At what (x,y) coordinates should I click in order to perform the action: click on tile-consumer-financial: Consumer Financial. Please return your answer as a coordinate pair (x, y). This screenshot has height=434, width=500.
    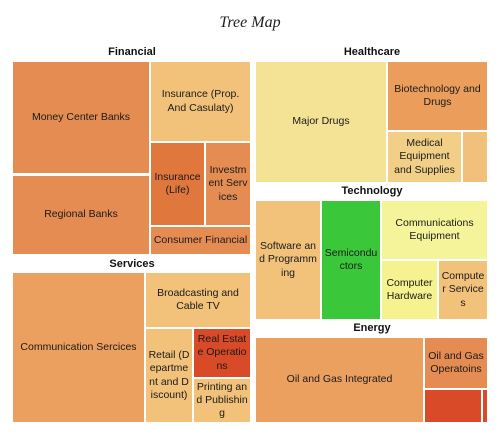
    Looking at the image, I should click on (200, 240).